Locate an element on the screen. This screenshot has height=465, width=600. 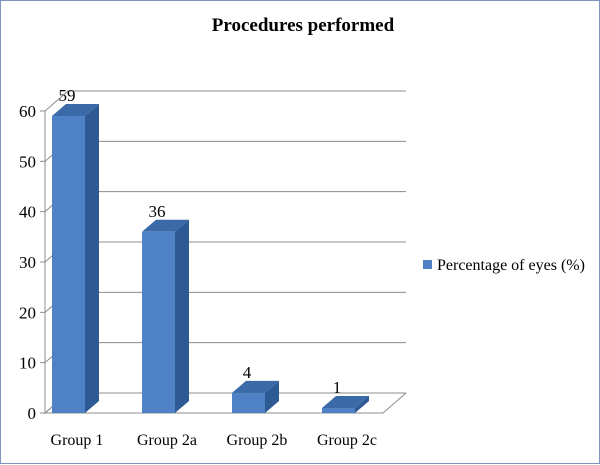
legend-label: Percentage of eyes (%) is located at coordinates (511, 265).